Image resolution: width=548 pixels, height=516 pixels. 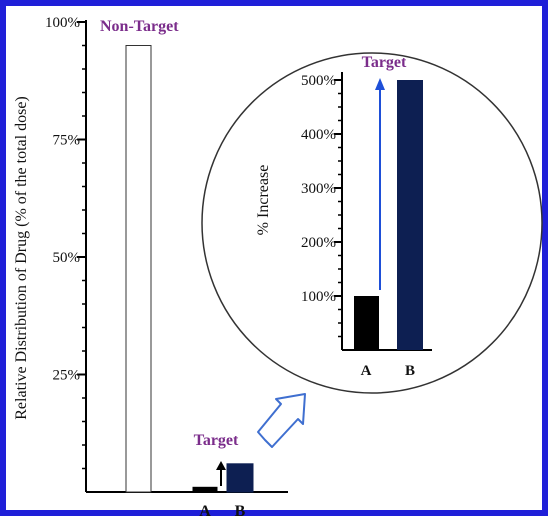 What do you see at coordinates (205, 489) in the screenshot?
I see `bar-a` at bounding box center [205, 489].